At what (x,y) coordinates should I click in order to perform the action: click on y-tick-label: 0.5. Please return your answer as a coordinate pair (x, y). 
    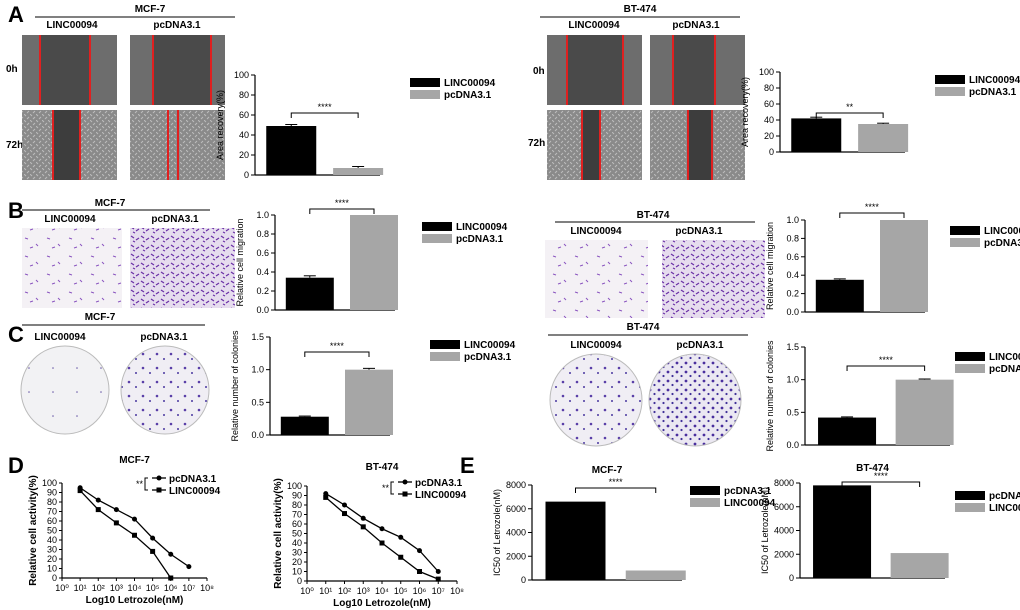
    Looking at the image, I should click on (257, 402).